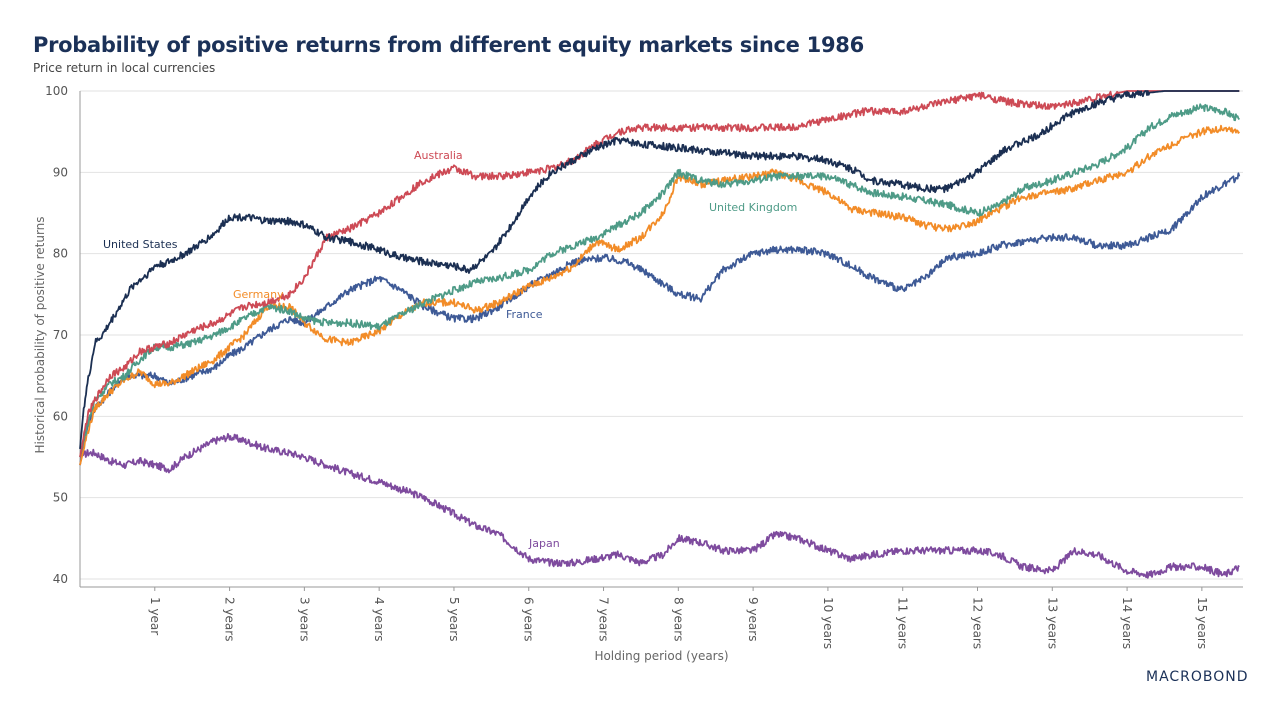 This screenshot has height=720, width=1280. What do you see at coordinates (60, 416) in the screenshot?
I see `y-tick-label: 60` at bounding box center [60, 416].